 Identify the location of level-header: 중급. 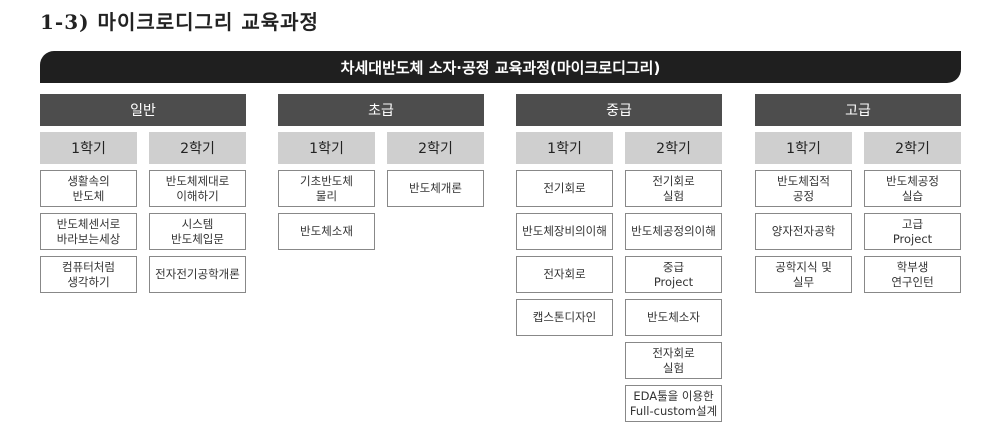
(619, 110).